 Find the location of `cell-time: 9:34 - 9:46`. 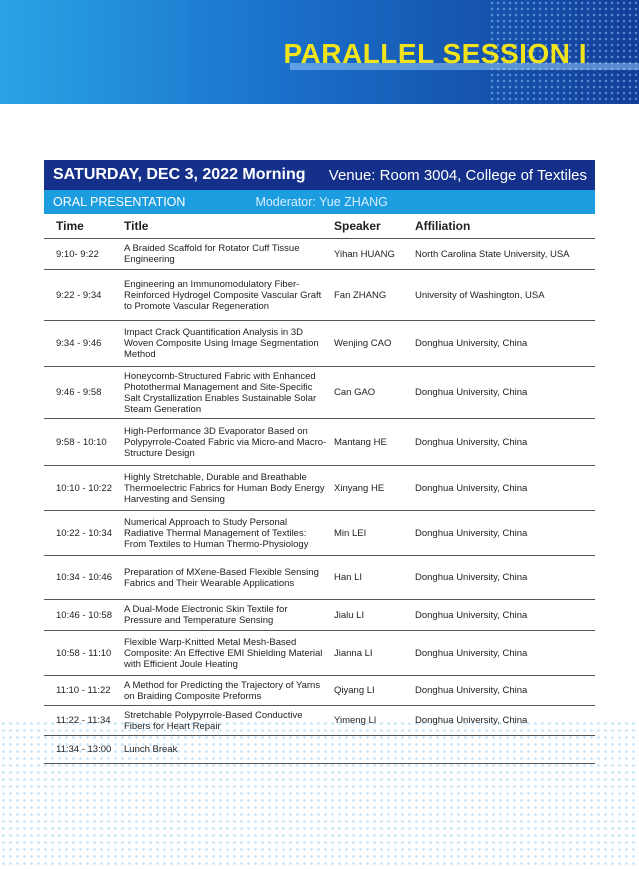

cell-time: 9:34 - 9:46 is located at coordinates (79, 343).